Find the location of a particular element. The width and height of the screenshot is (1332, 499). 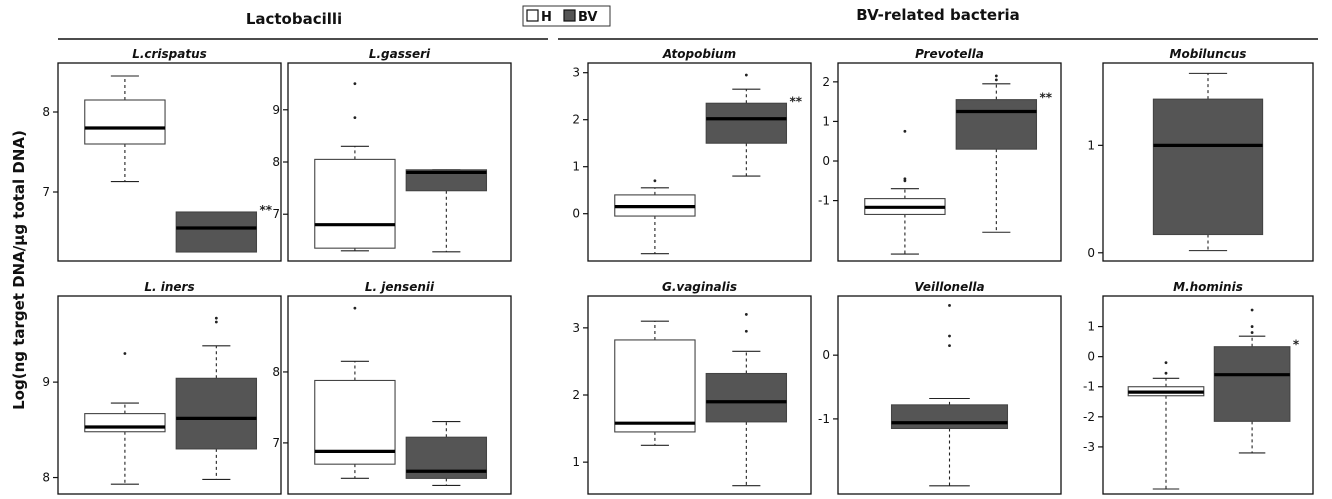

y-tick-label: -2 is located at coordinates (1089, 417).